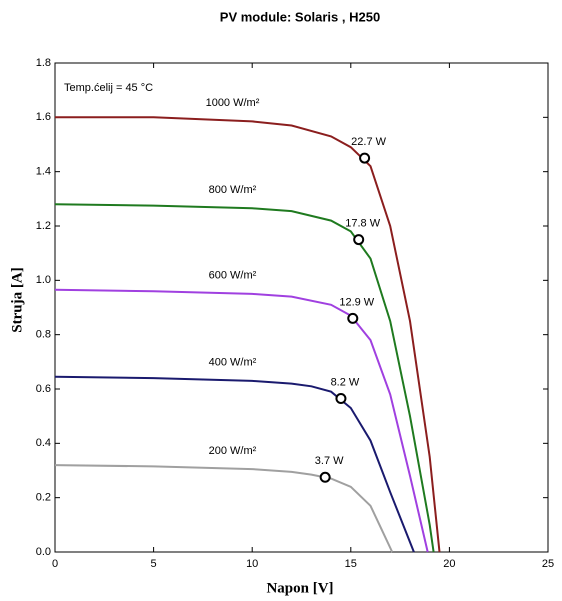  What do you see at coordinates (548, 564) in the screenshot?
I see `x-tick-label: 25` at bounding box center [548, 564].